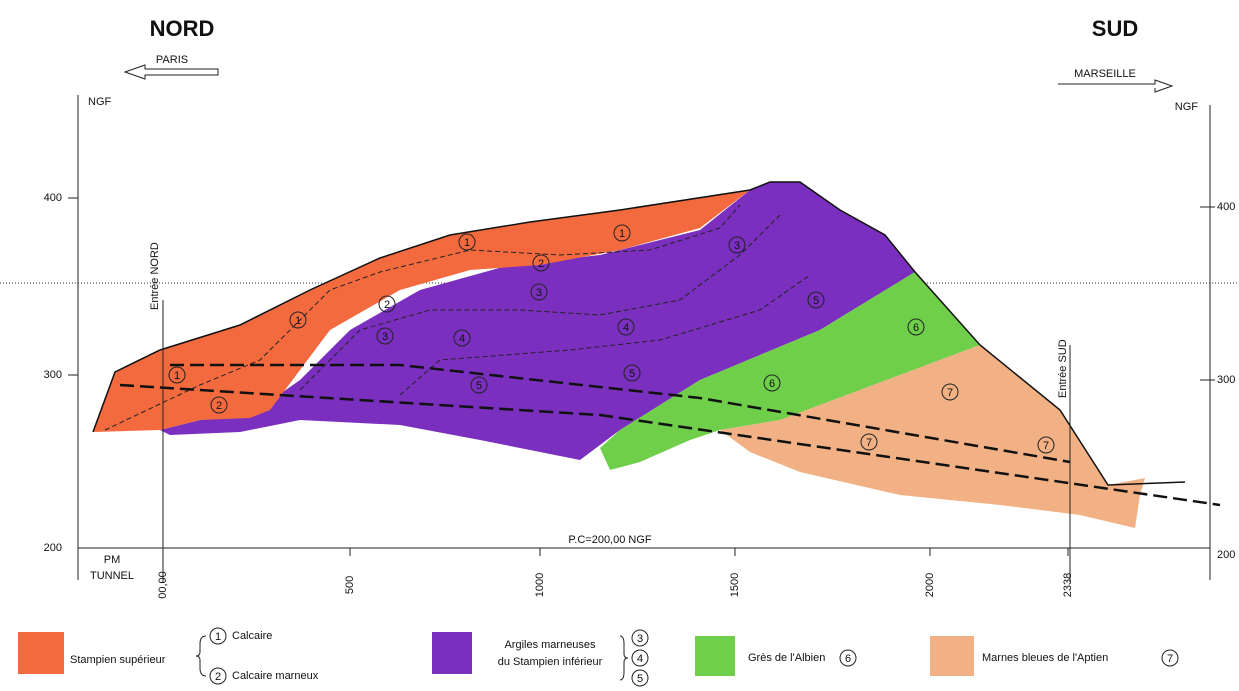  What do you see at coordinates (53, 198) in the screenshot?
I see `left-tick: 400` at bounding box center [53, 198].